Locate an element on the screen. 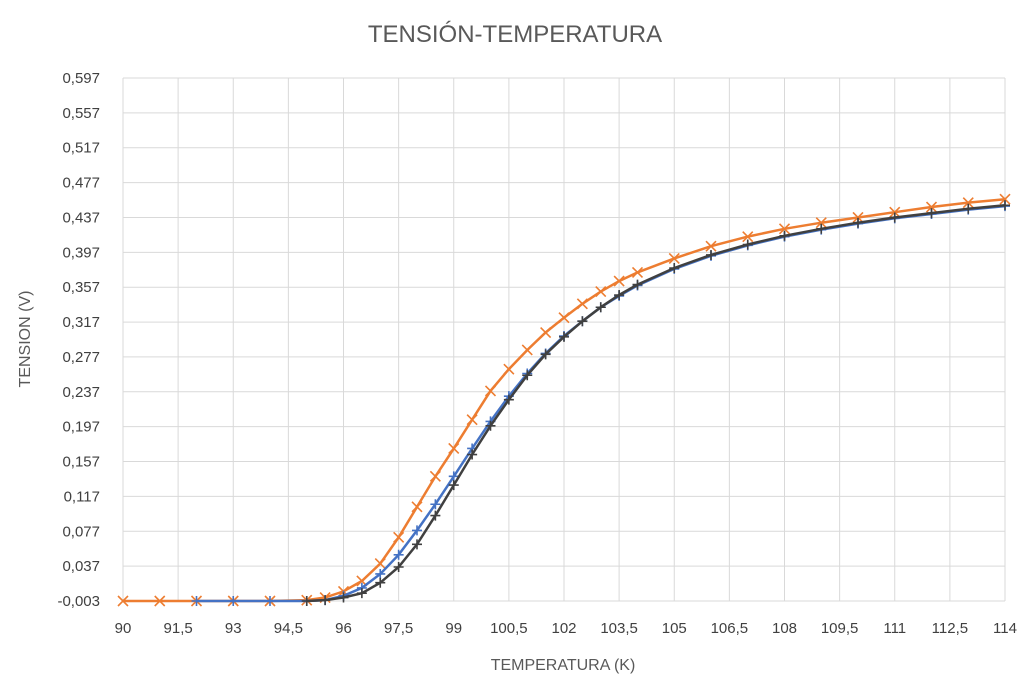 The image size is (1030, 679). y-tick-label: 0,157 is located at coordinates (81, 462).